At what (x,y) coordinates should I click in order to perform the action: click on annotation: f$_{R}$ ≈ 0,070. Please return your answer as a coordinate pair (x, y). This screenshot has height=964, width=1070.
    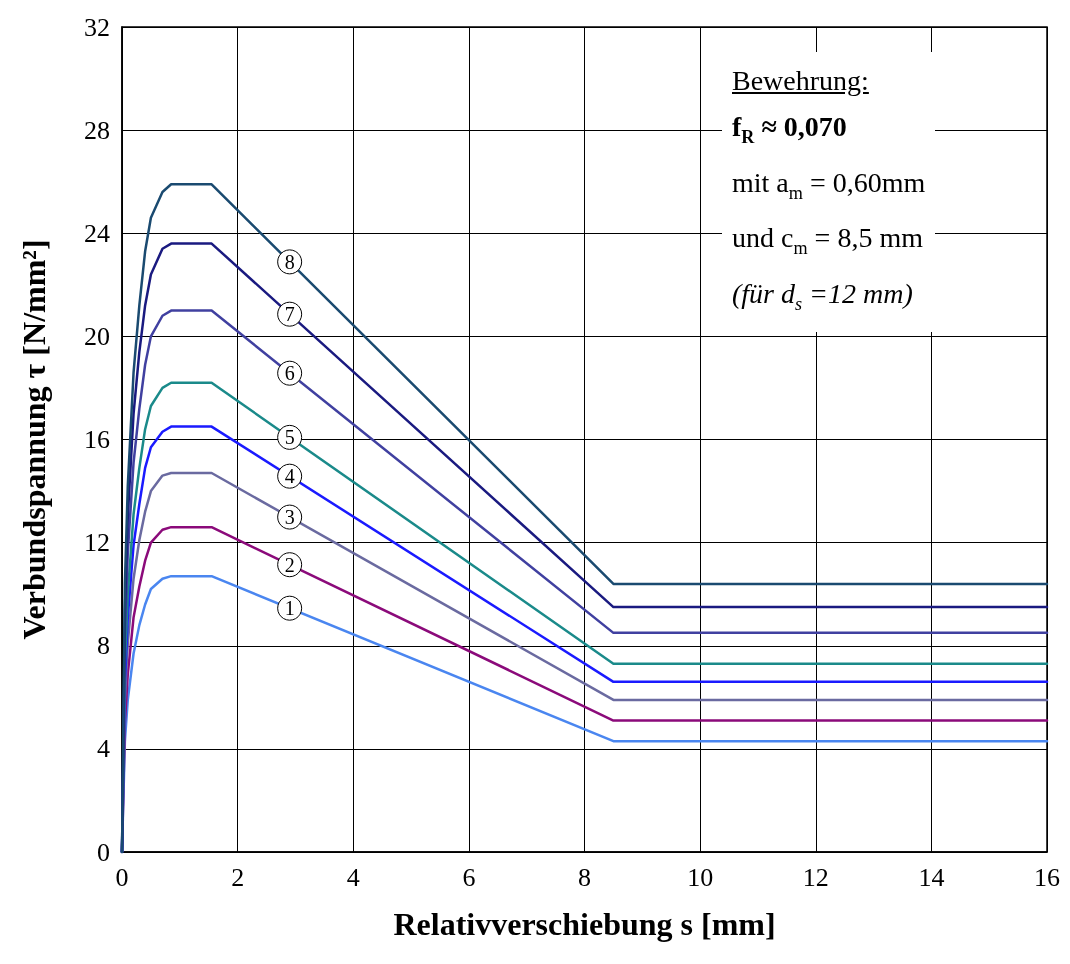
    Looking at the image, I should click on (790, 129).